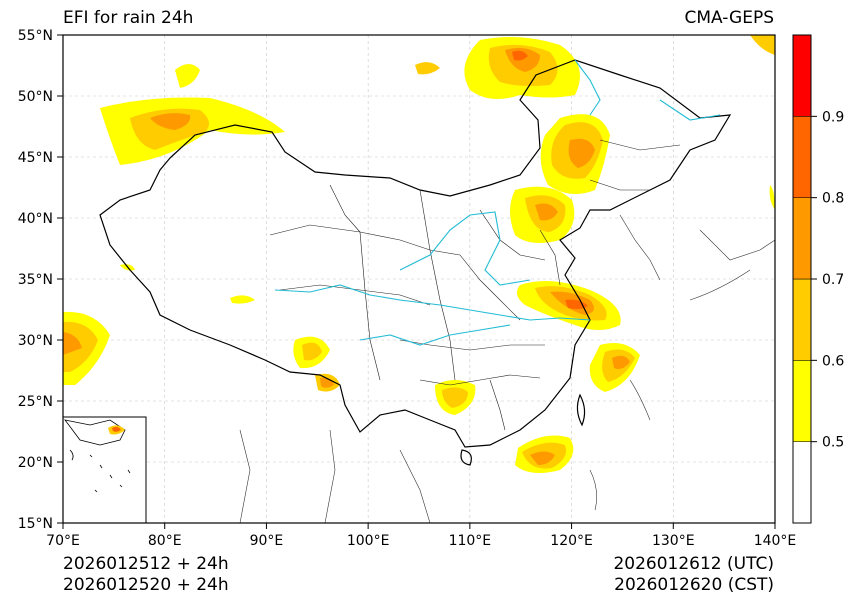  Describe the element at coordinates (267, 541) in the screenshot. I see `x-tick-label-2: 90°E` at that location.